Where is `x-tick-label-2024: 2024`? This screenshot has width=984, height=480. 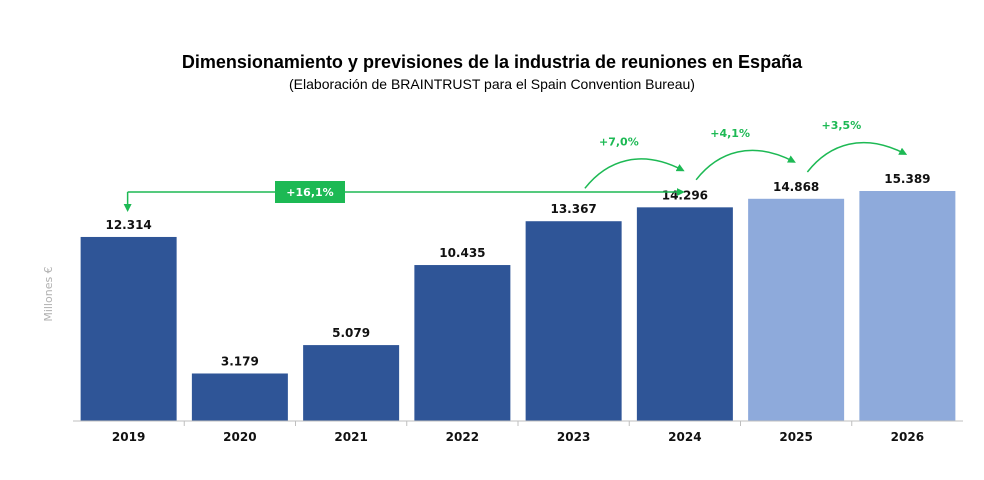
x-tick-label-2024: 2024 is located at coordinates (684, 437).